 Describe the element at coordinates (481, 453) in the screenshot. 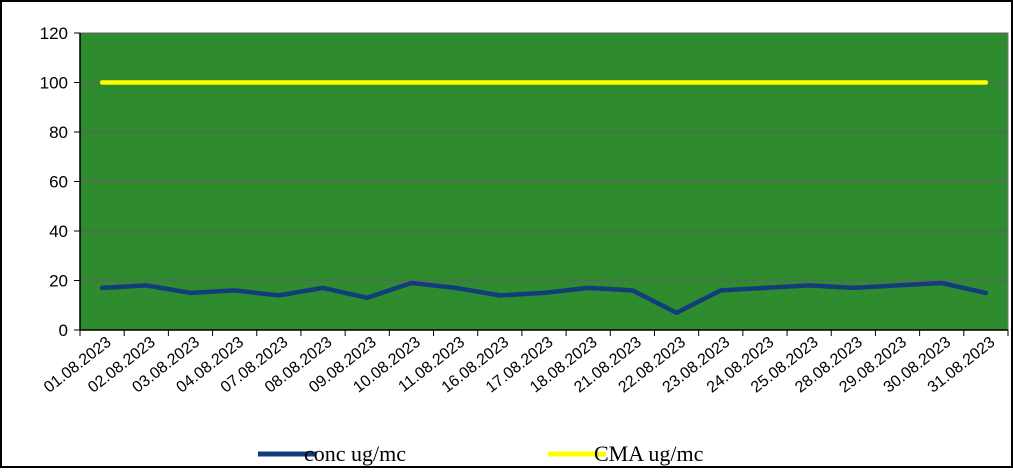

I see `legend: conc ug/mc CMA ug/mc` at that location.